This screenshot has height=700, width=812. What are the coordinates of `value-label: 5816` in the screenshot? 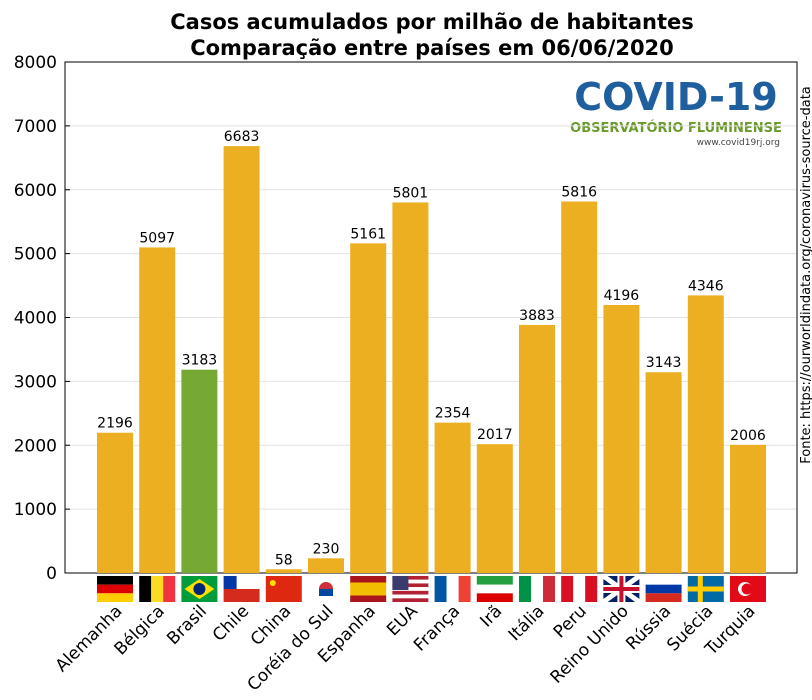 It's located at (579, 193).